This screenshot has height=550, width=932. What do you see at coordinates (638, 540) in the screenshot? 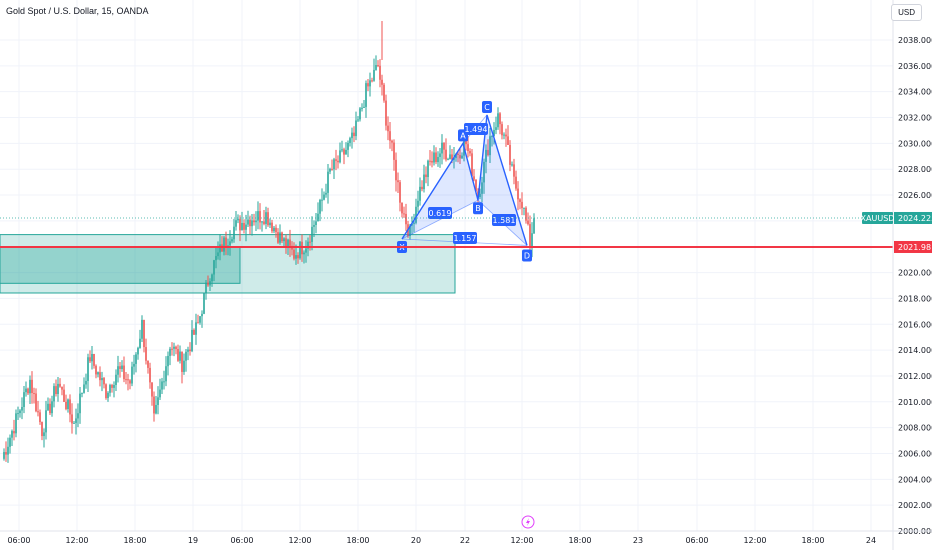
I see `time-tick-label: 23` at bounding box center [638, 540].